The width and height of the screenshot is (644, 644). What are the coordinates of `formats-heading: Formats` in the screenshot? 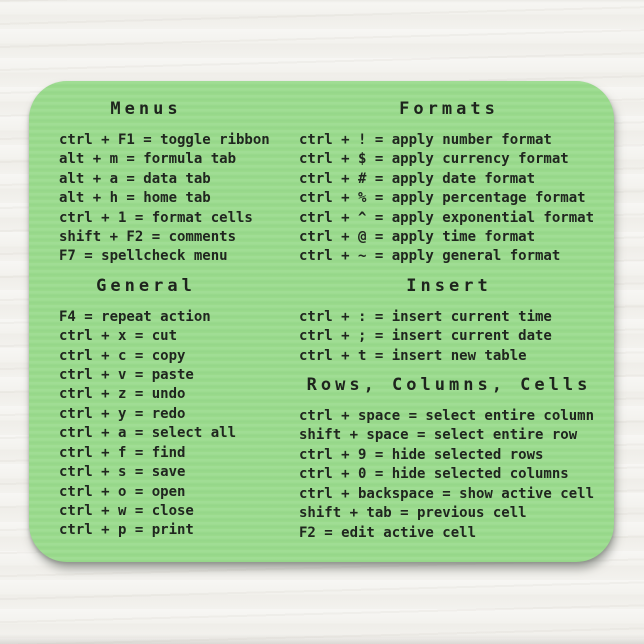 It's located at (449, 109).